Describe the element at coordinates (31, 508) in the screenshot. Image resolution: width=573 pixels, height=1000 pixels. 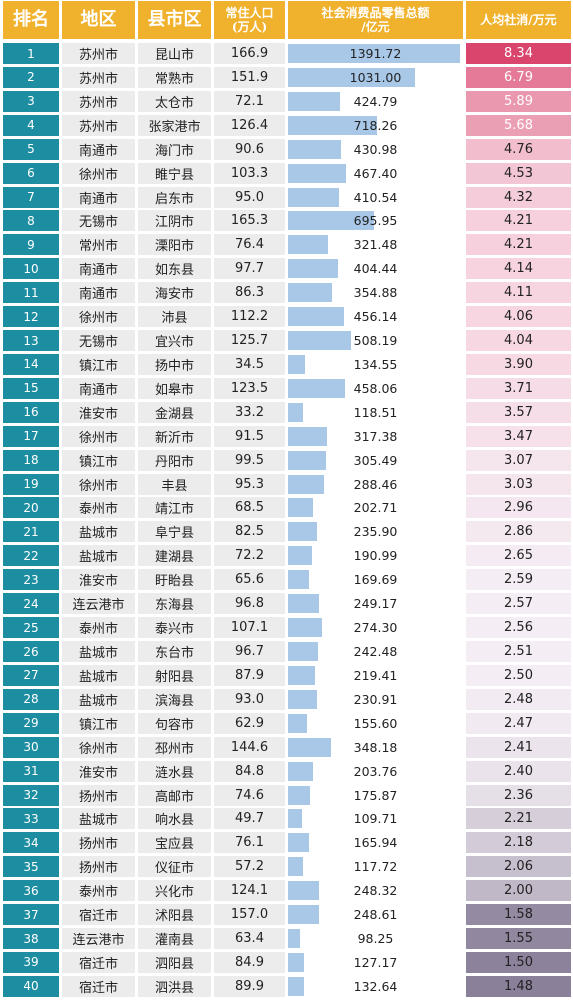
I see `cell-rank: 20` at that location.